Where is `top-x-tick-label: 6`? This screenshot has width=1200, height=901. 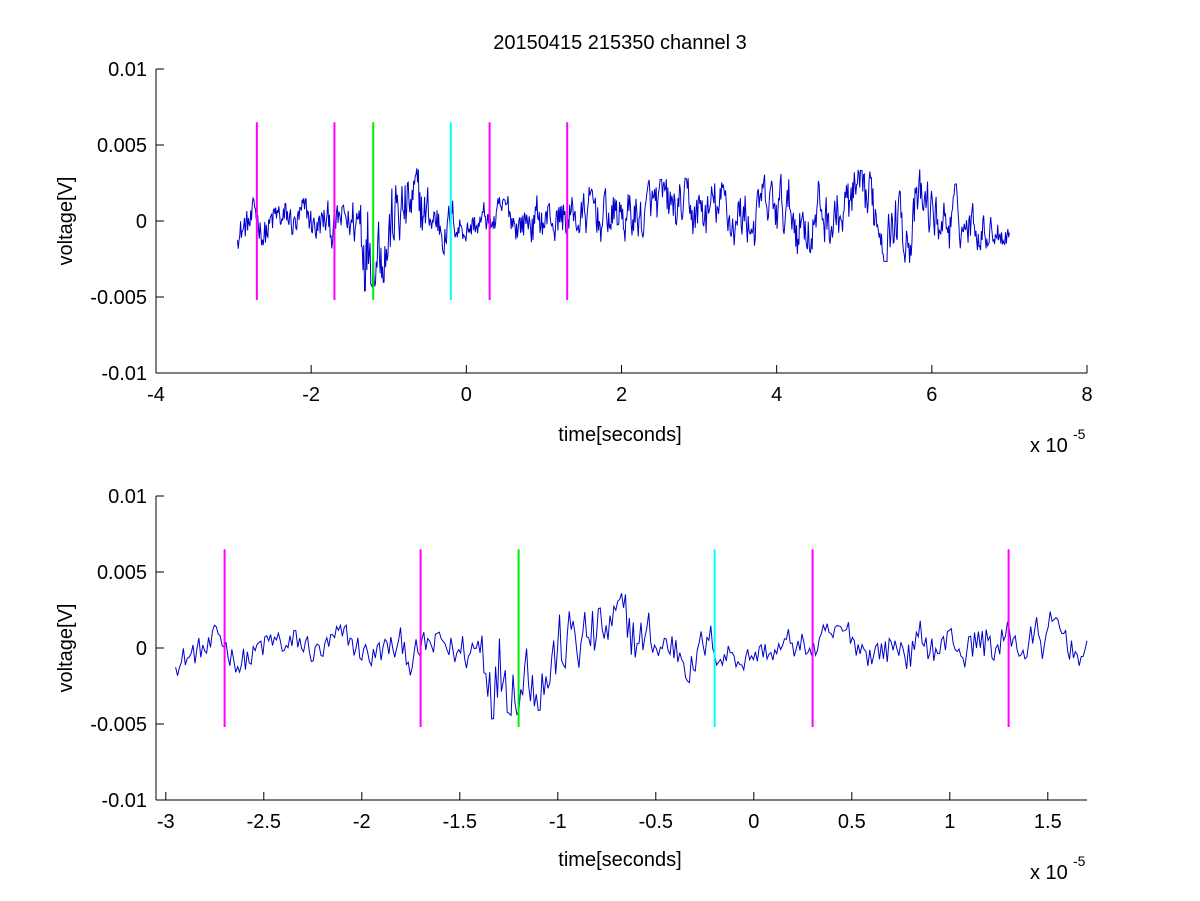 top-x-tick-label: 6 is located at coordinates (931, 395).